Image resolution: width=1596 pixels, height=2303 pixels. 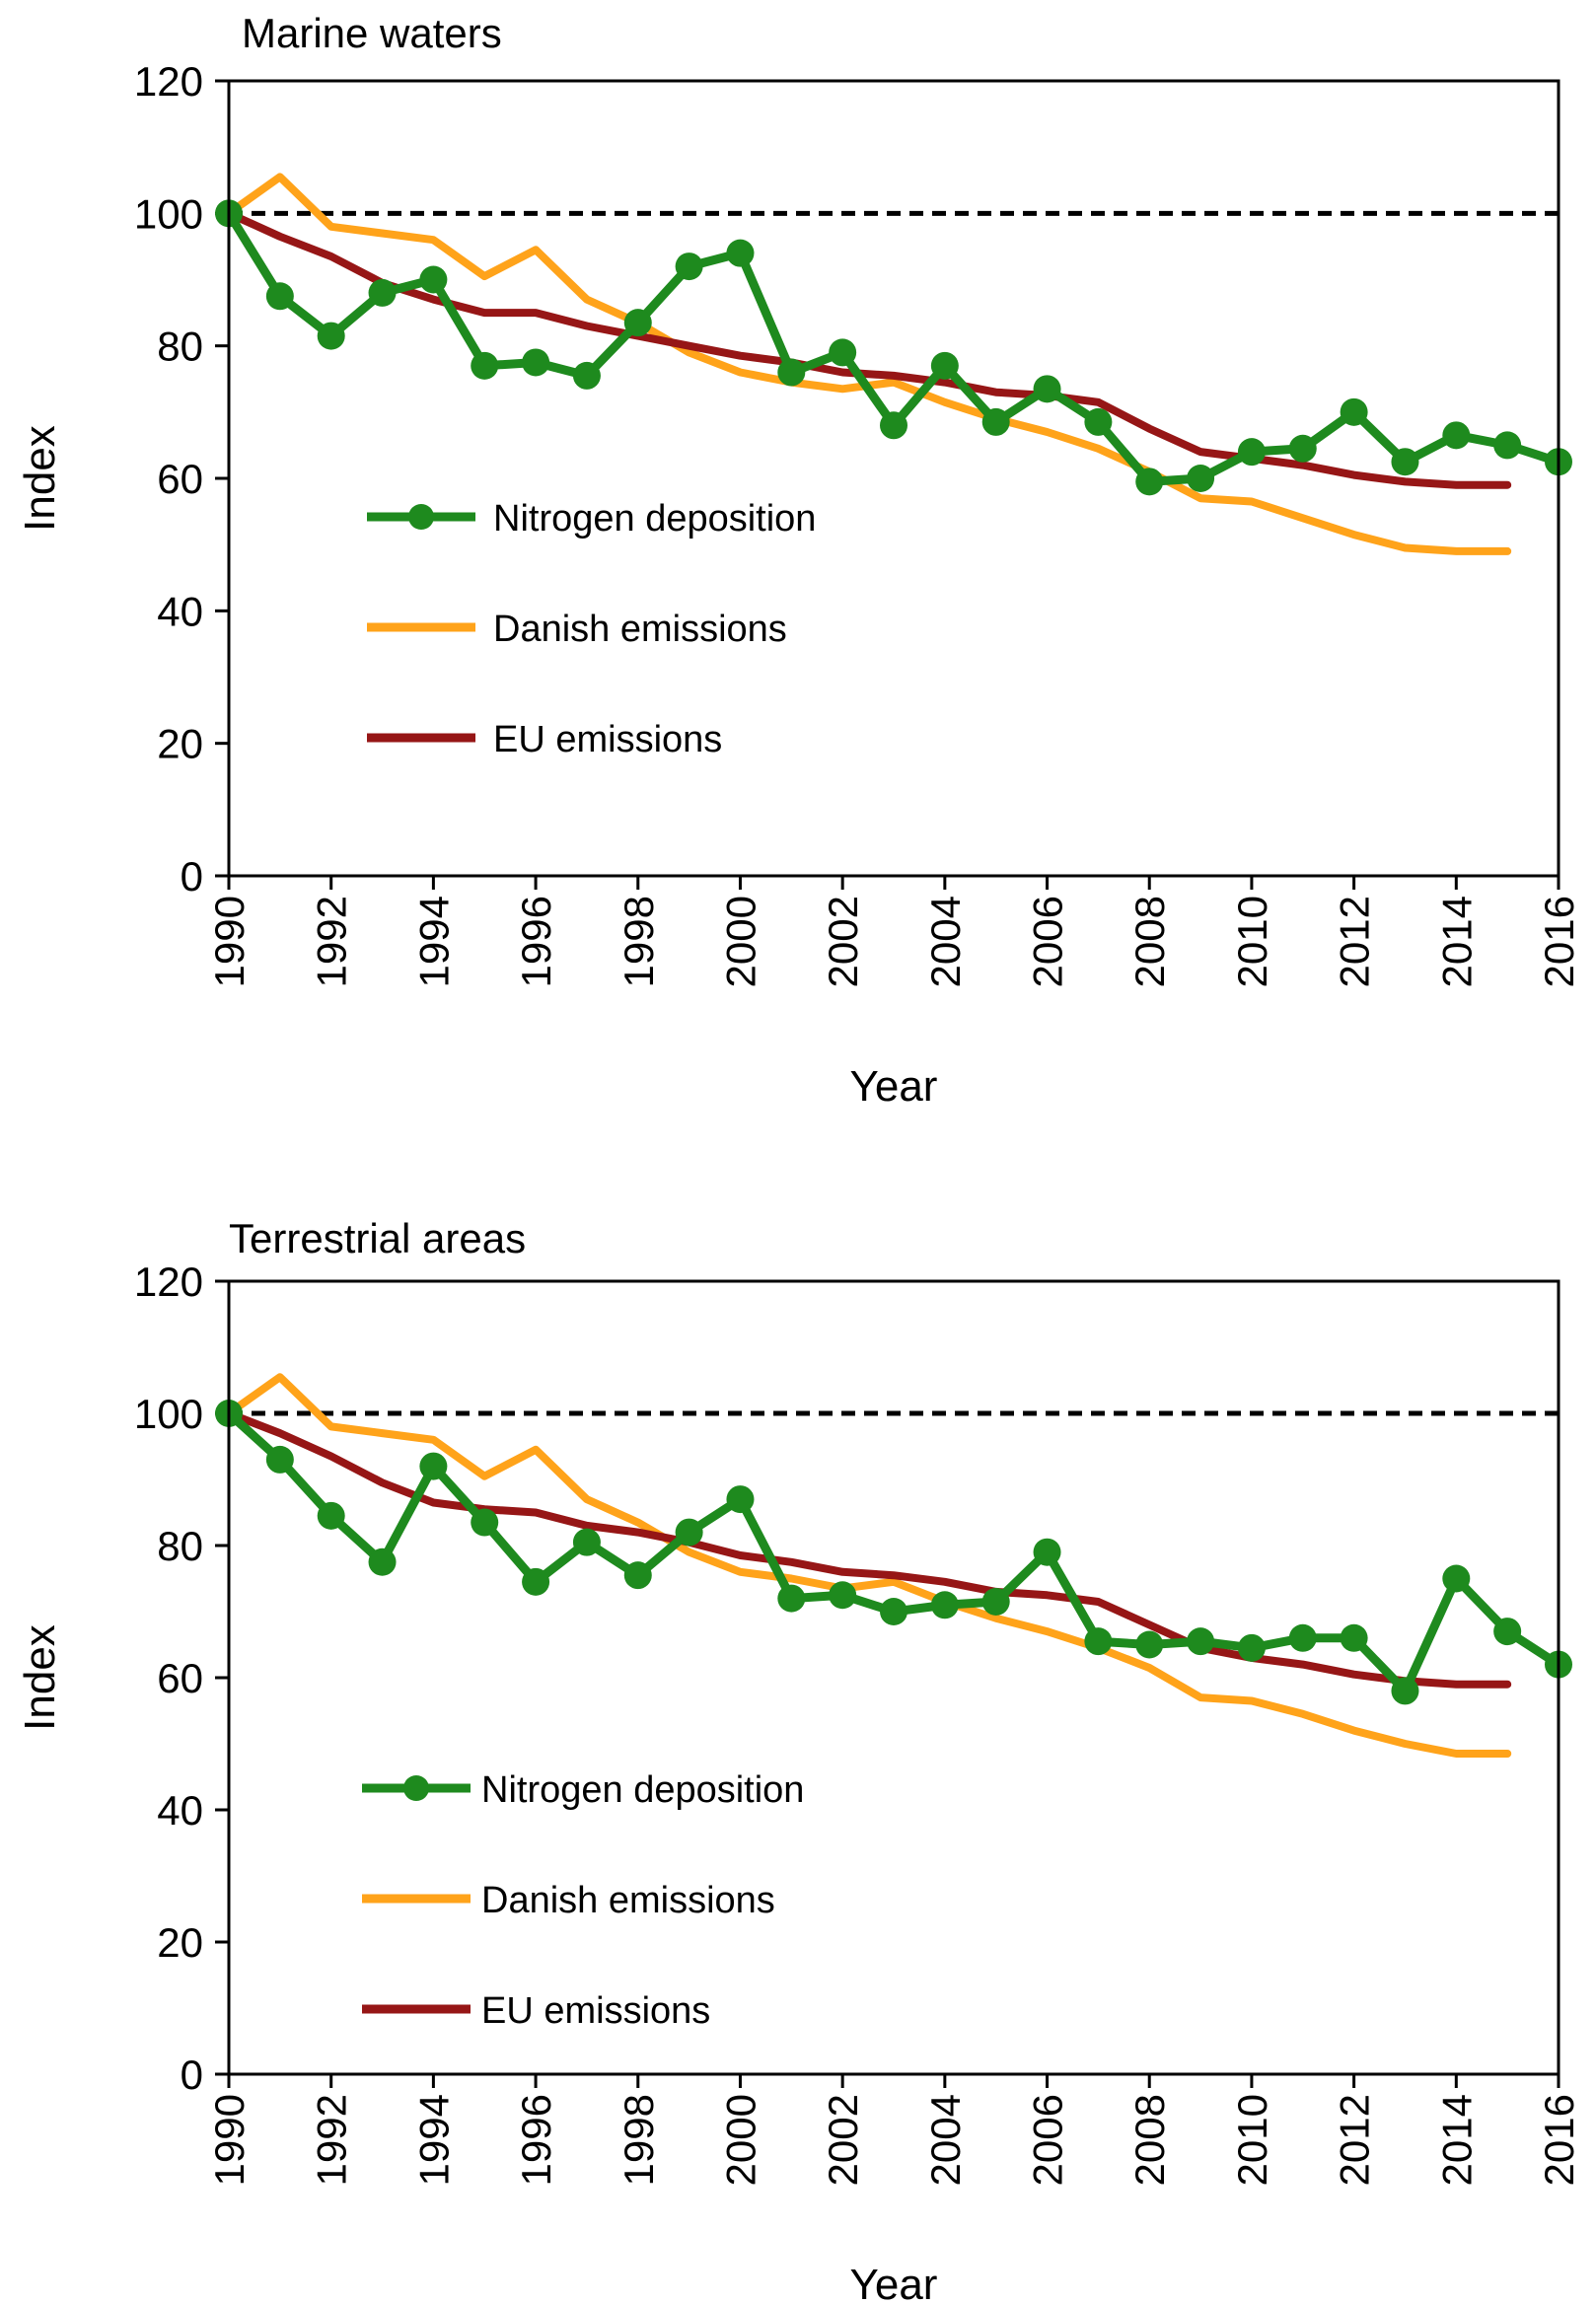 I want to click on x-tick-label: 2004, so click(x=945, y=2140).